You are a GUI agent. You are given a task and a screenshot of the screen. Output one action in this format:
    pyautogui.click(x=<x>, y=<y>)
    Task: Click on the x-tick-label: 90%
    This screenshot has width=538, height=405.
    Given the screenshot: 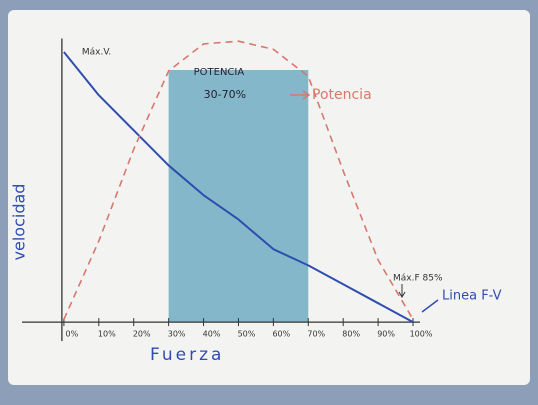 What is the action you would take?
    pyautogui.click(x=386, y=334)
    